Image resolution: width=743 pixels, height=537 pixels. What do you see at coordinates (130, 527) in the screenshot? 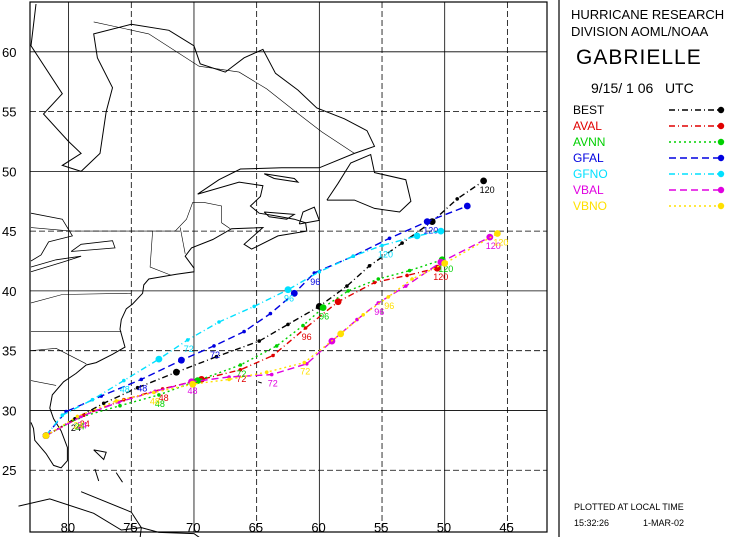
I see `lon-tick-label: 75` at bounding box center [130, 527].